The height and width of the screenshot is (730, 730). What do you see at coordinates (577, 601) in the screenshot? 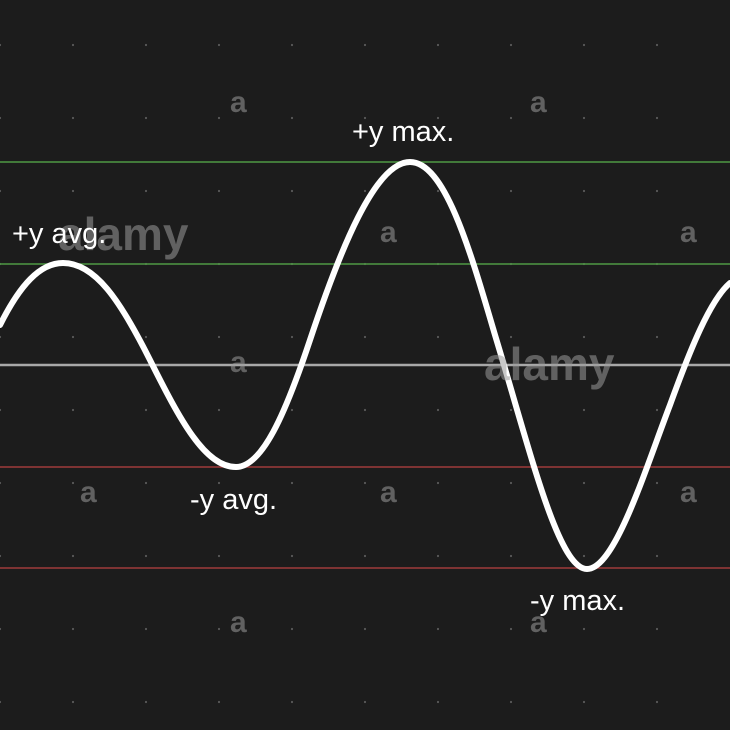
I see `negative-max-label: -y max.` at bounding box center [577, 601].